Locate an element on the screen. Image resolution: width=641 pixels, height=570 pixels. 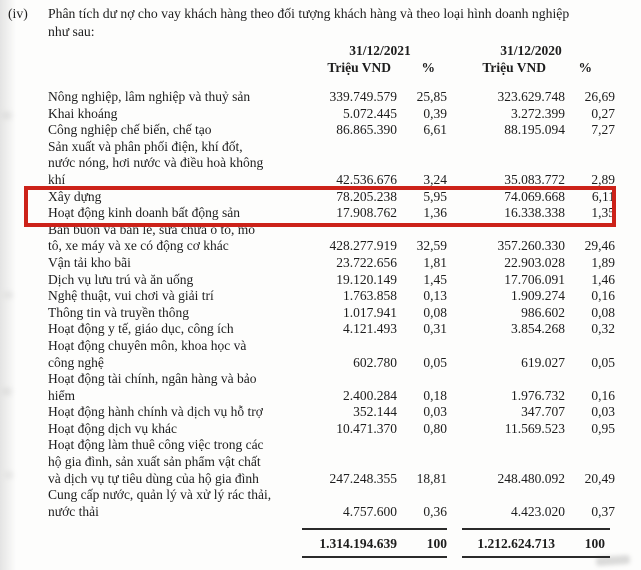
row-amount-2020: 347.707 is located at coordinates (543, 412).